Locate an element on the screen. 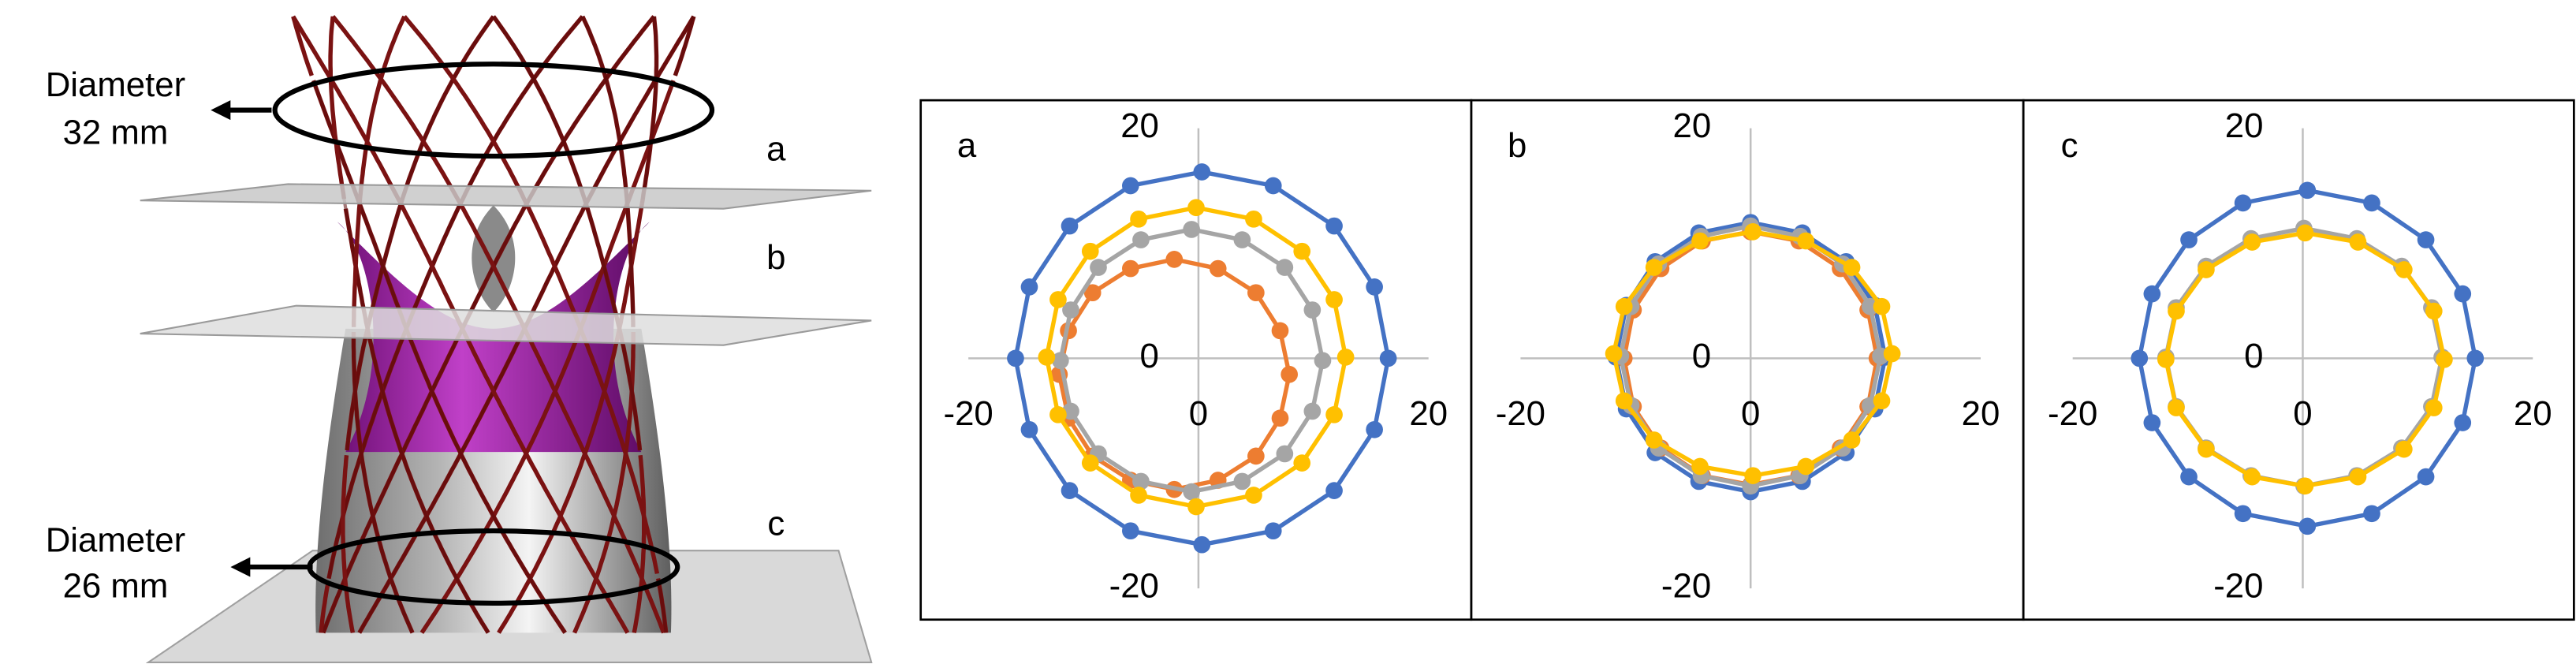  plane-label: c is located at coordinates (776, 523).